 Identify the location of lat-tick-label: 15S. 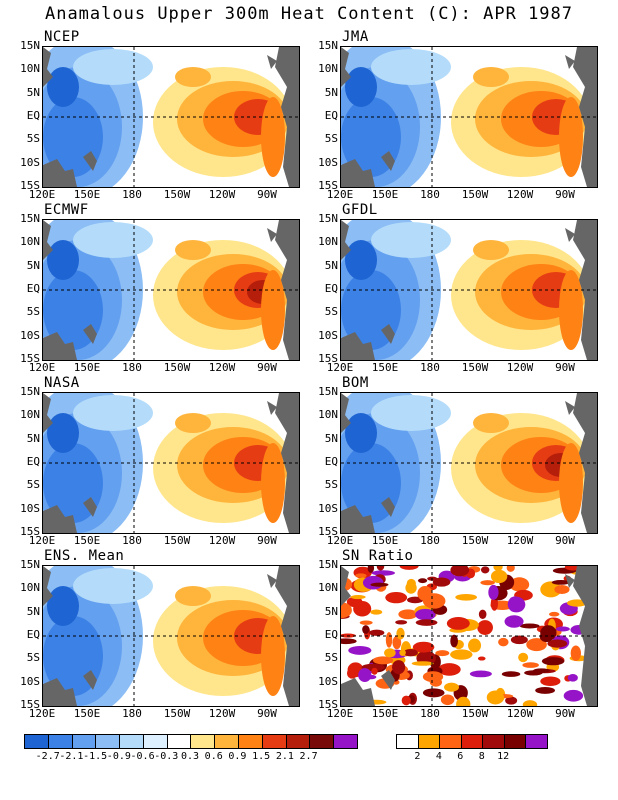
(30, 185).